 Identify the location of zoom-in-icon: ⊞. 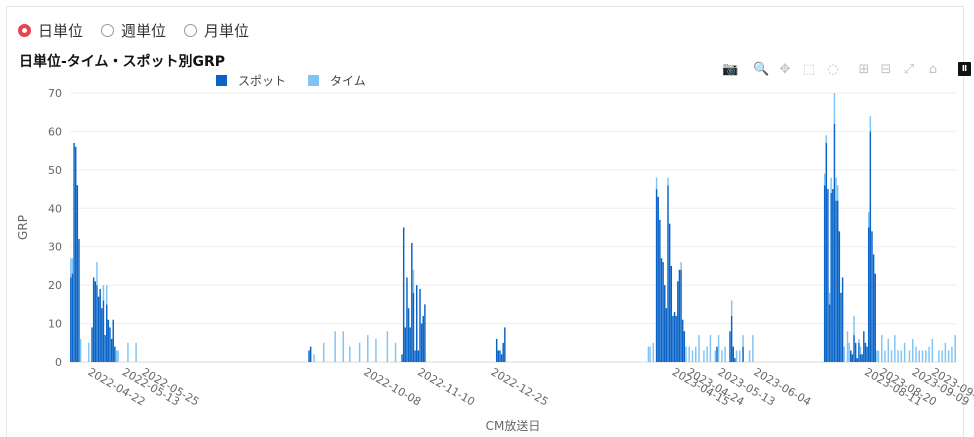
(864, 69).